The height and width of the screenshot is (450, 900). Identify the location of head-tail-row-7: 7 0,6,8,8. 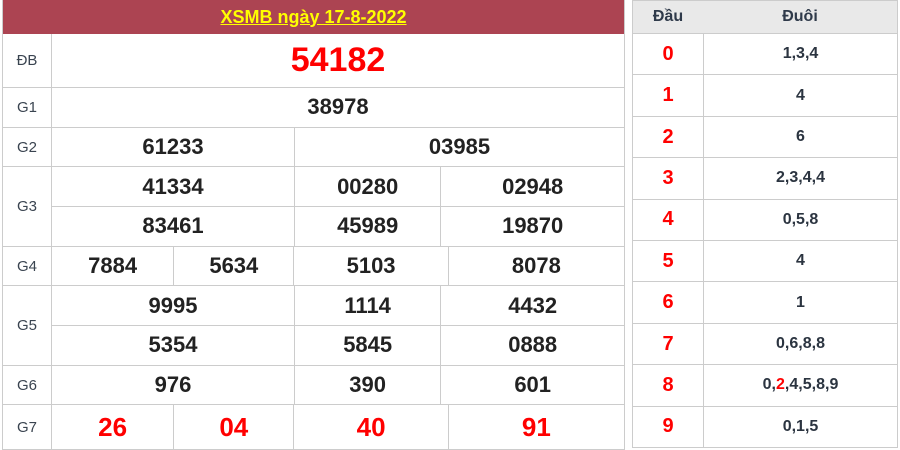
(765, 344).